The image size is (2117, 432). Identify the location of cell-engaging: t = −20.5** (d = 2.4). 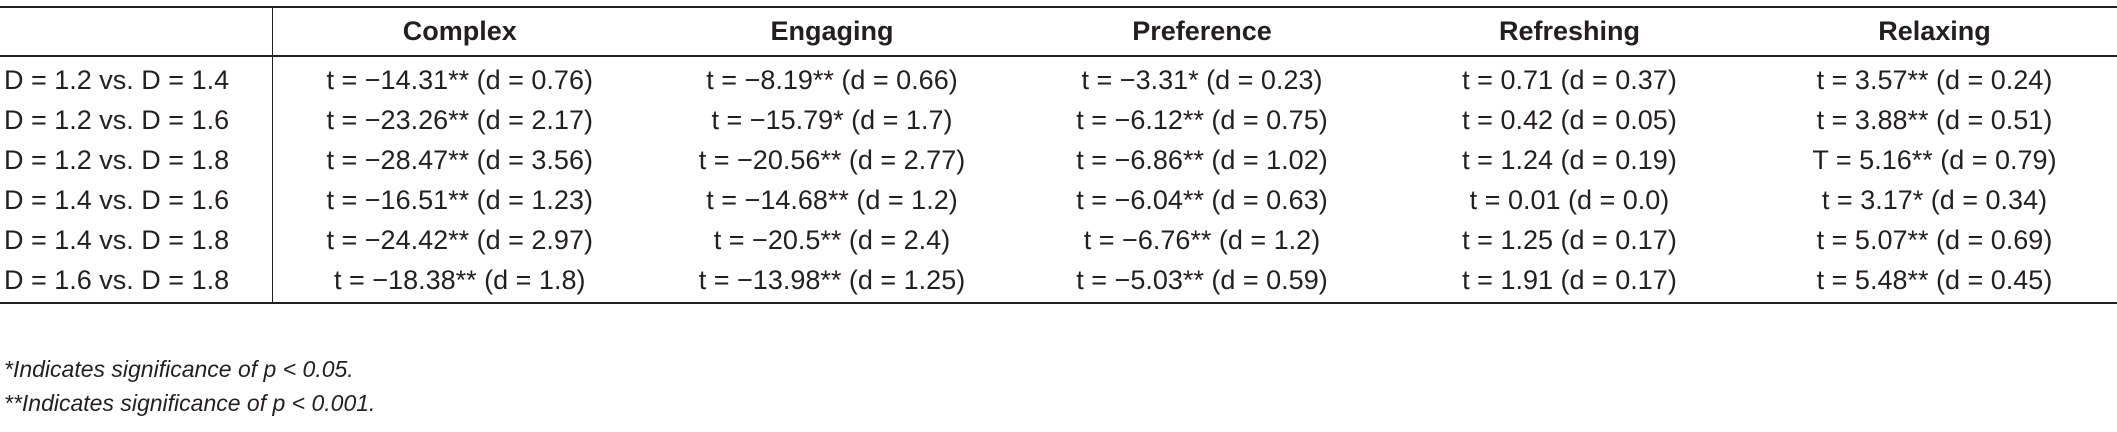
(832, 240).